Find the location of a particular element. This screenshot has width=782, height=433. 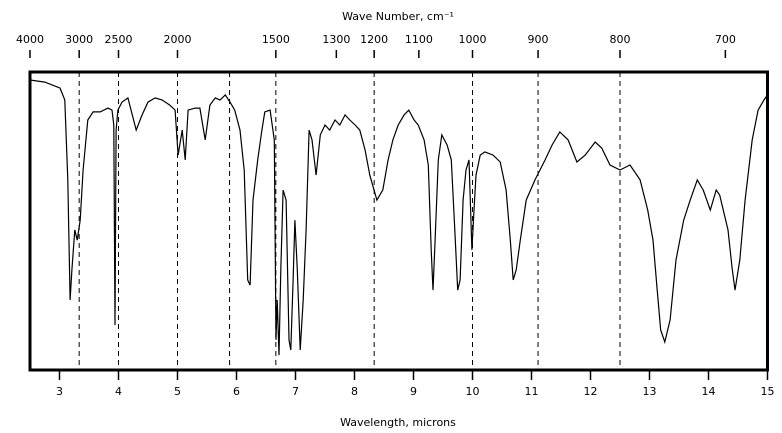

x-tick-label: 14 is located at coordinates (709, 391).